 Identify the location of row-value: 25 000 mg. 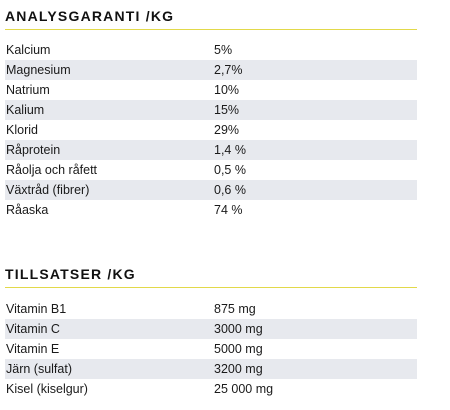
(244, 389).